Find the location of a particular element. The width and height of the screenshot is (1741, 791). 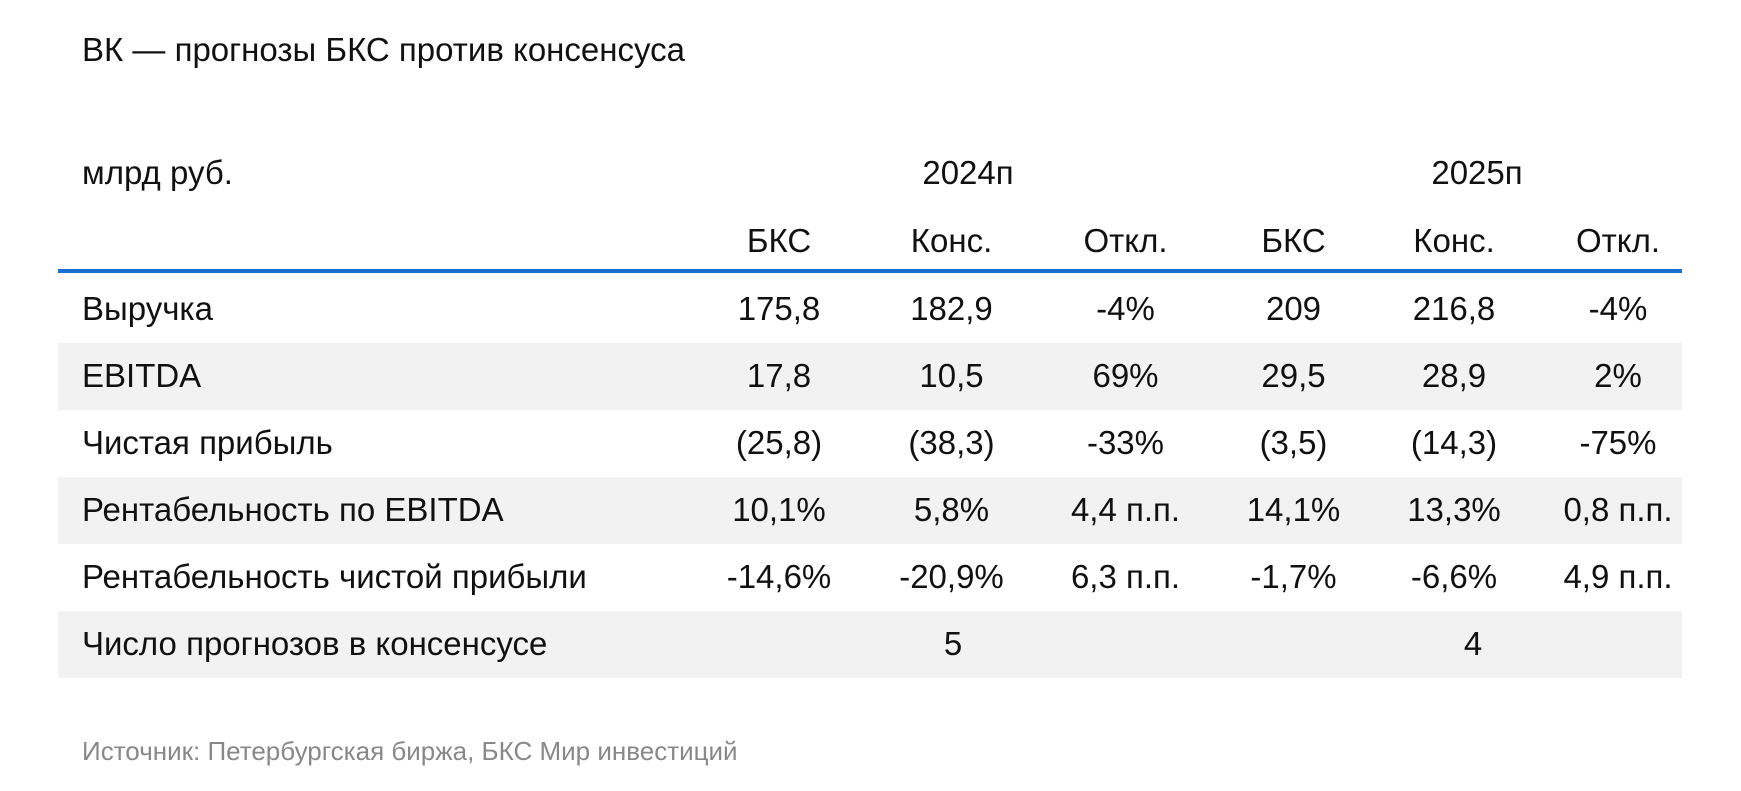

table-cell: 10,1% is located at coordinates (779, 509).